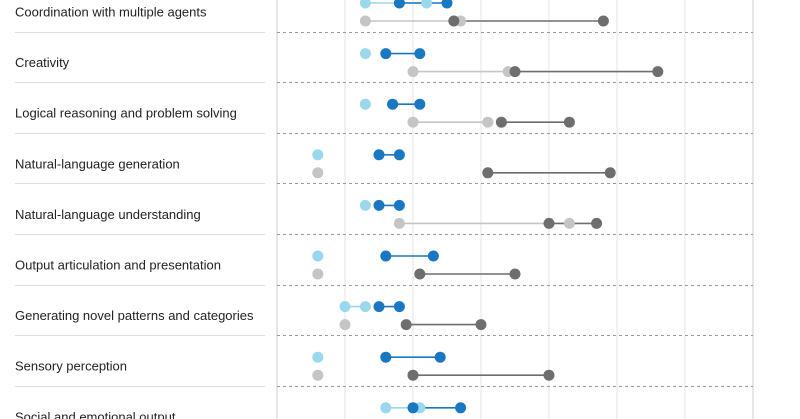  I want to click on row-label: Natural-language understanding, so click(108, 214).